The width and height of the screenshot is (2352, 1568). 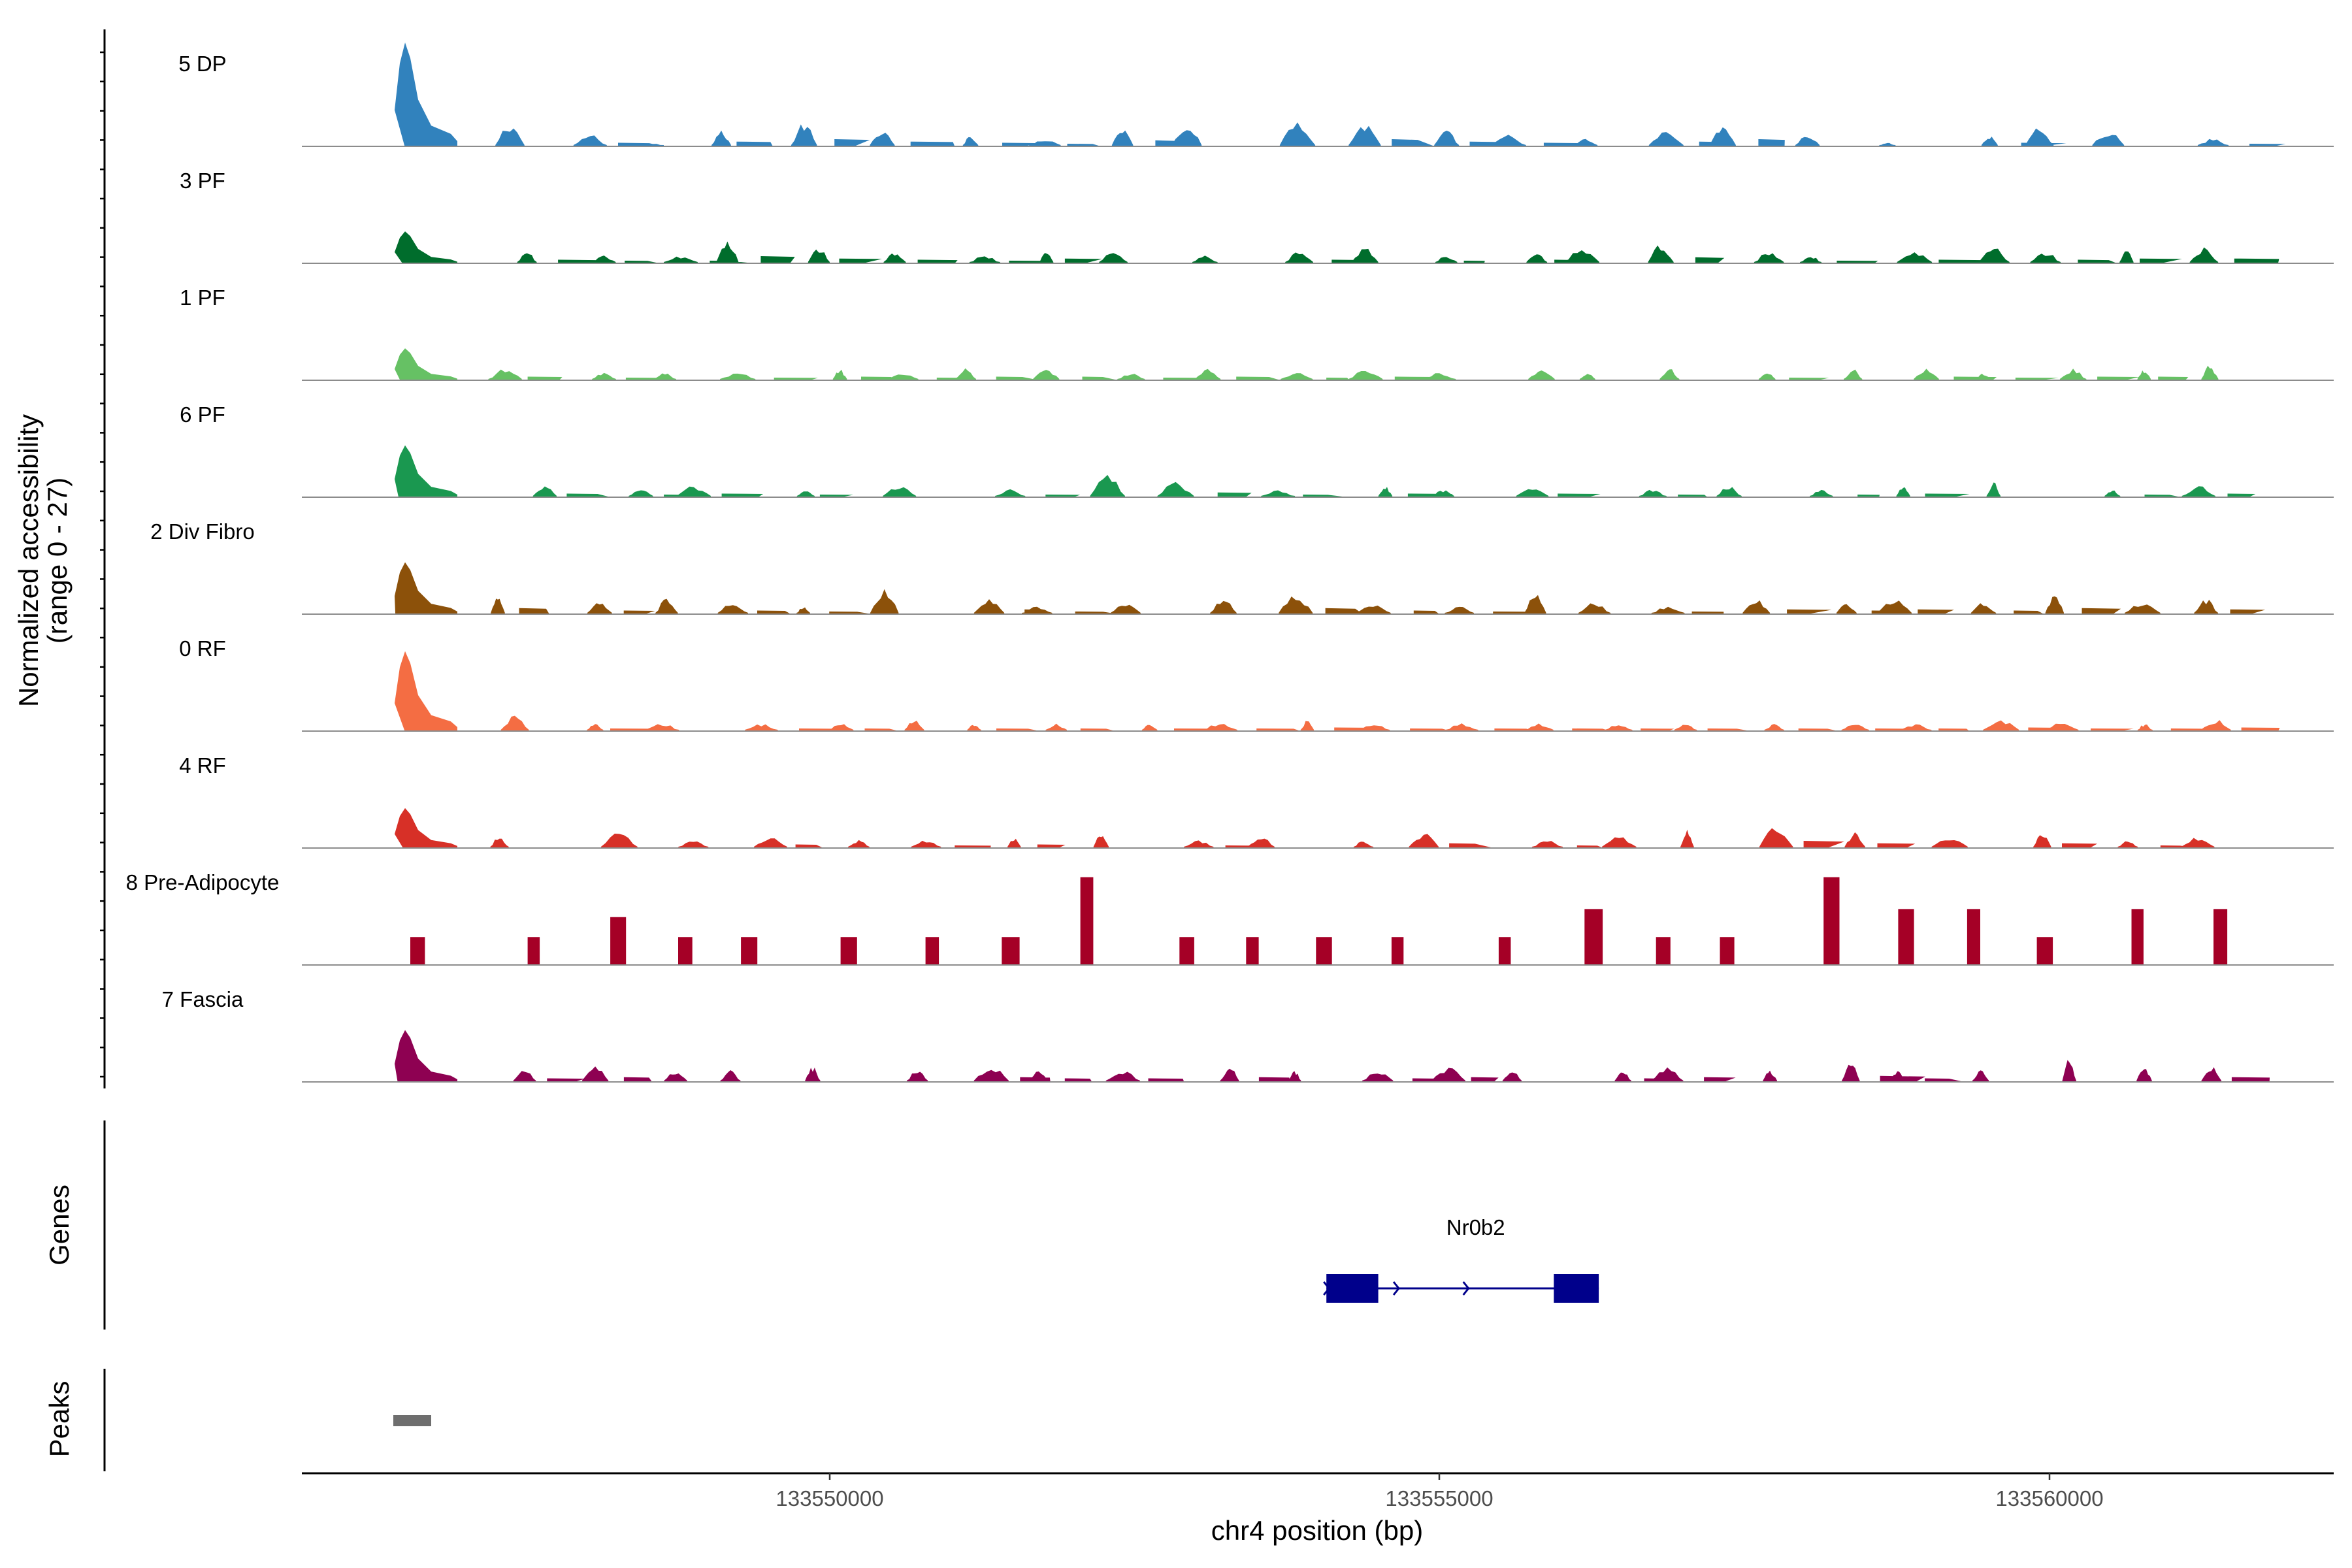 I want to click on track-2-div-fibro: 2 Div Fibro, so click(x=1242, y=567).